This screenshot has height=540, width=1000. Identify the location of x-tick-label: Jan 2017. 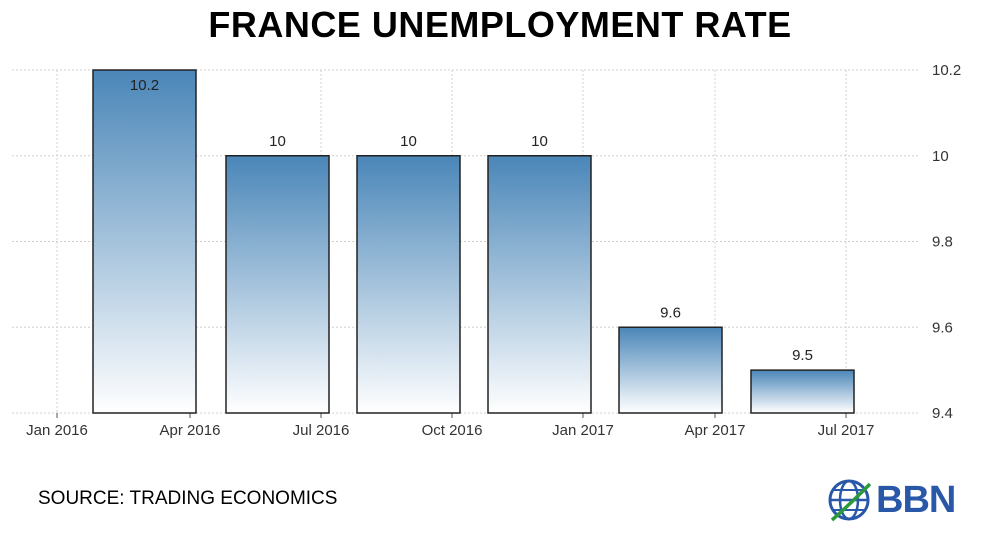
(583, 430).